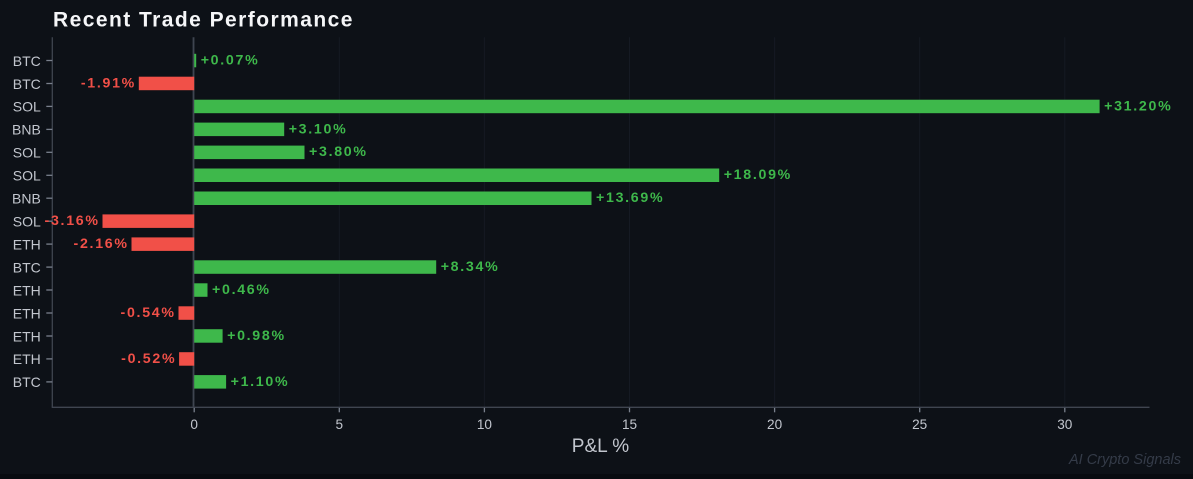 The image size is (1193, 479). Describe the element at coordinates (1065, 424) in the screenshot. I see `svg-text: 30` at that location.